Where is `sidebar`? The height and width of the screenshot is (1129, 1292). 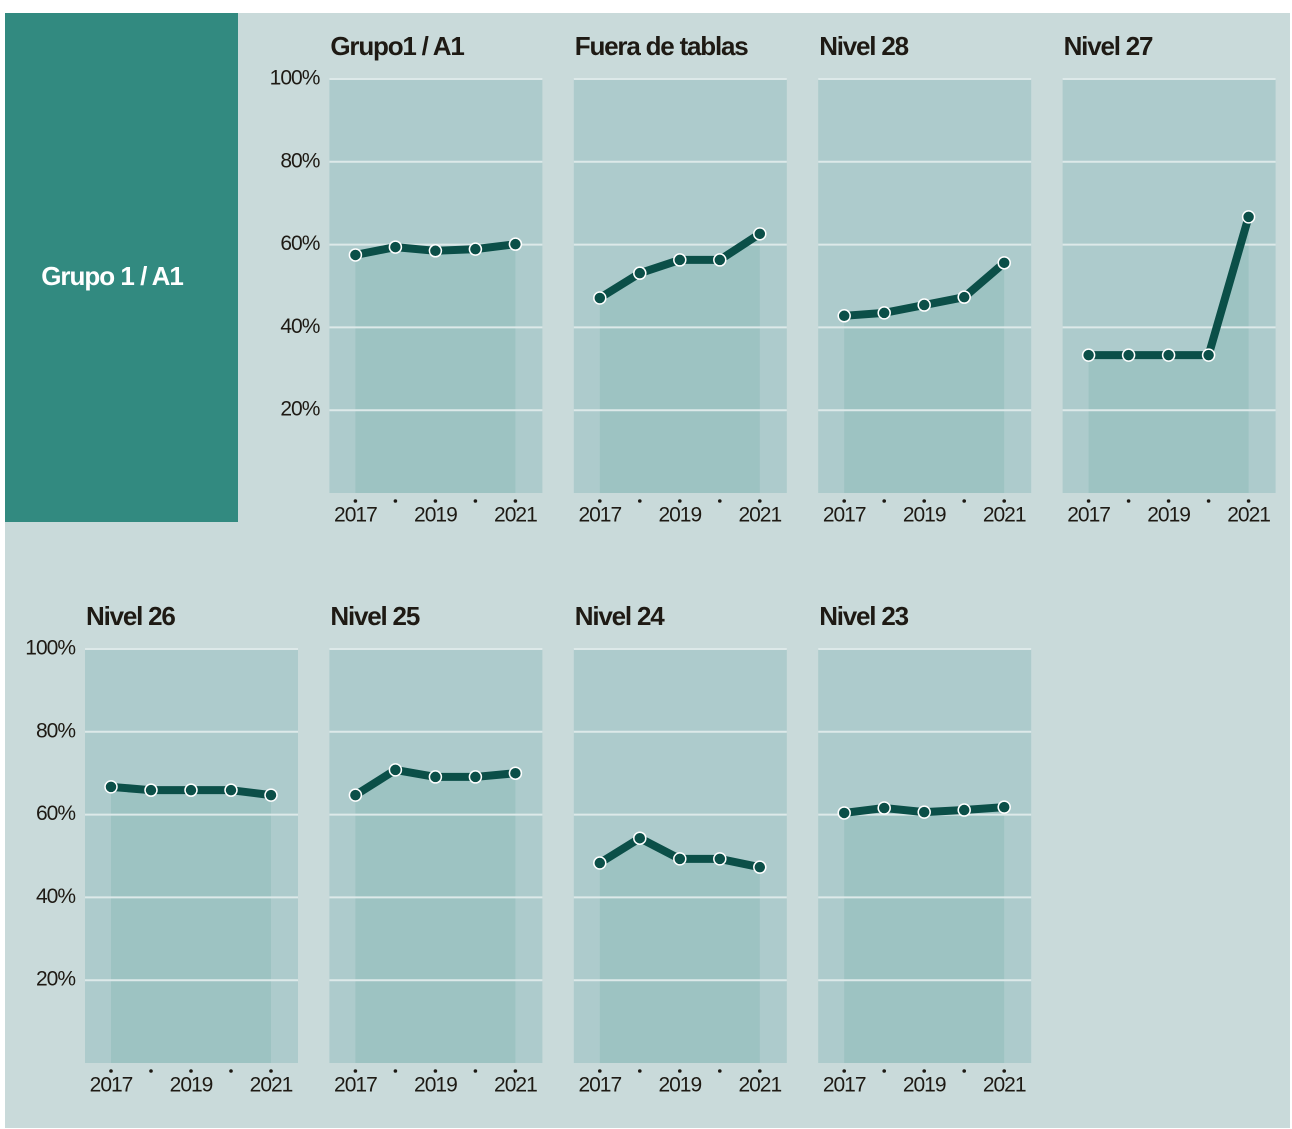
sidebar is located at coordinates (121, 267).